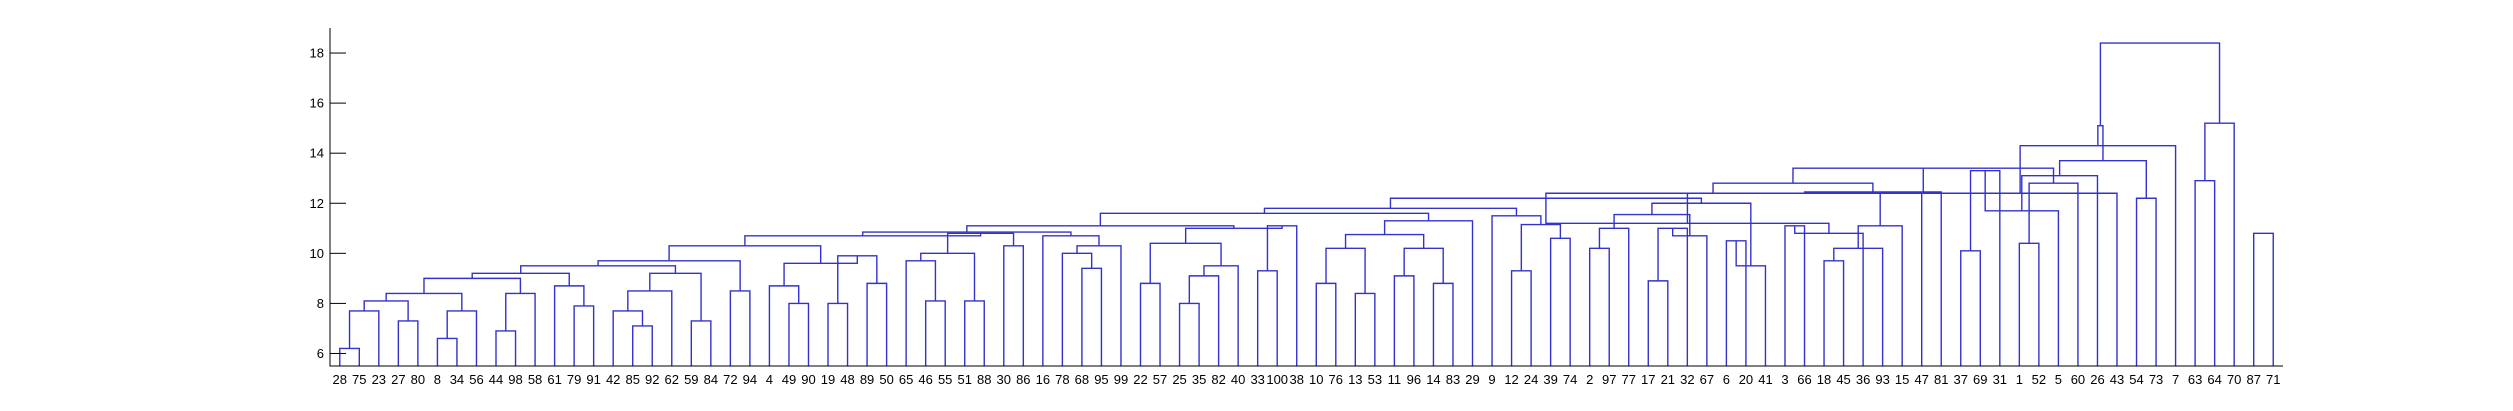 The height and width of the screenshot is (411, 2513). Describe the element at coordinates (1004, 379) in the screenshot. I see `leaf-label: 30` at that location.